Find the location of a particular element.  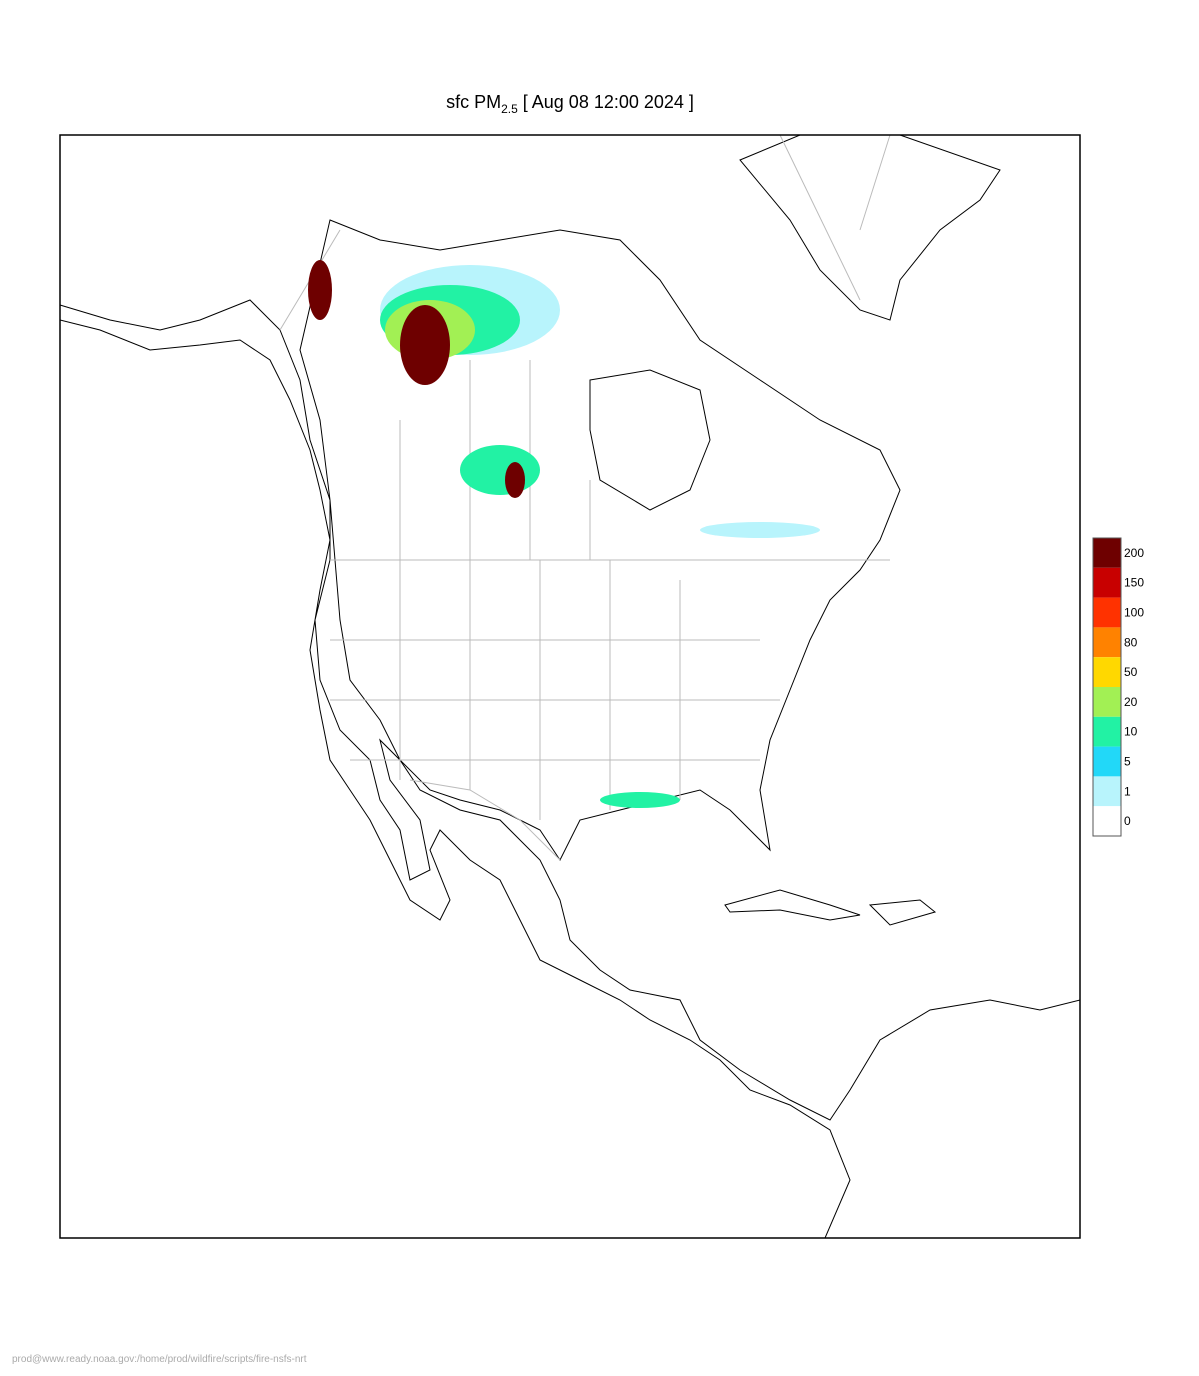

colorbar-label: 5 is located at coordinates (1127, 762).